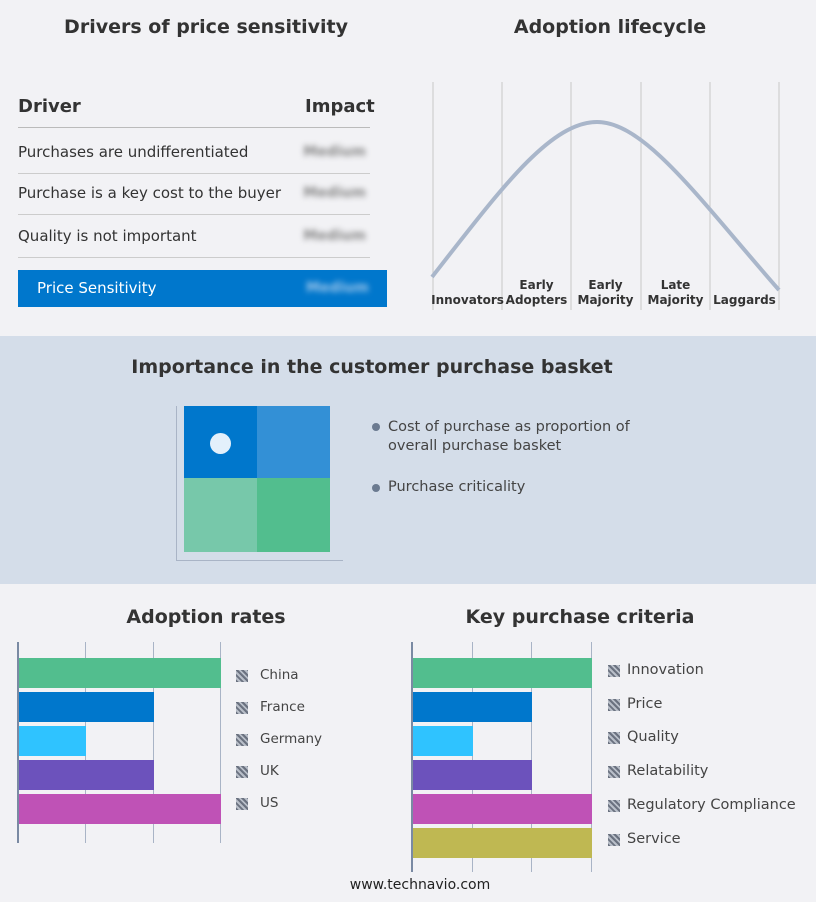 The width and height of the screenshot is (816, 902). I want to click on legend-label: France, so click(282, 707).